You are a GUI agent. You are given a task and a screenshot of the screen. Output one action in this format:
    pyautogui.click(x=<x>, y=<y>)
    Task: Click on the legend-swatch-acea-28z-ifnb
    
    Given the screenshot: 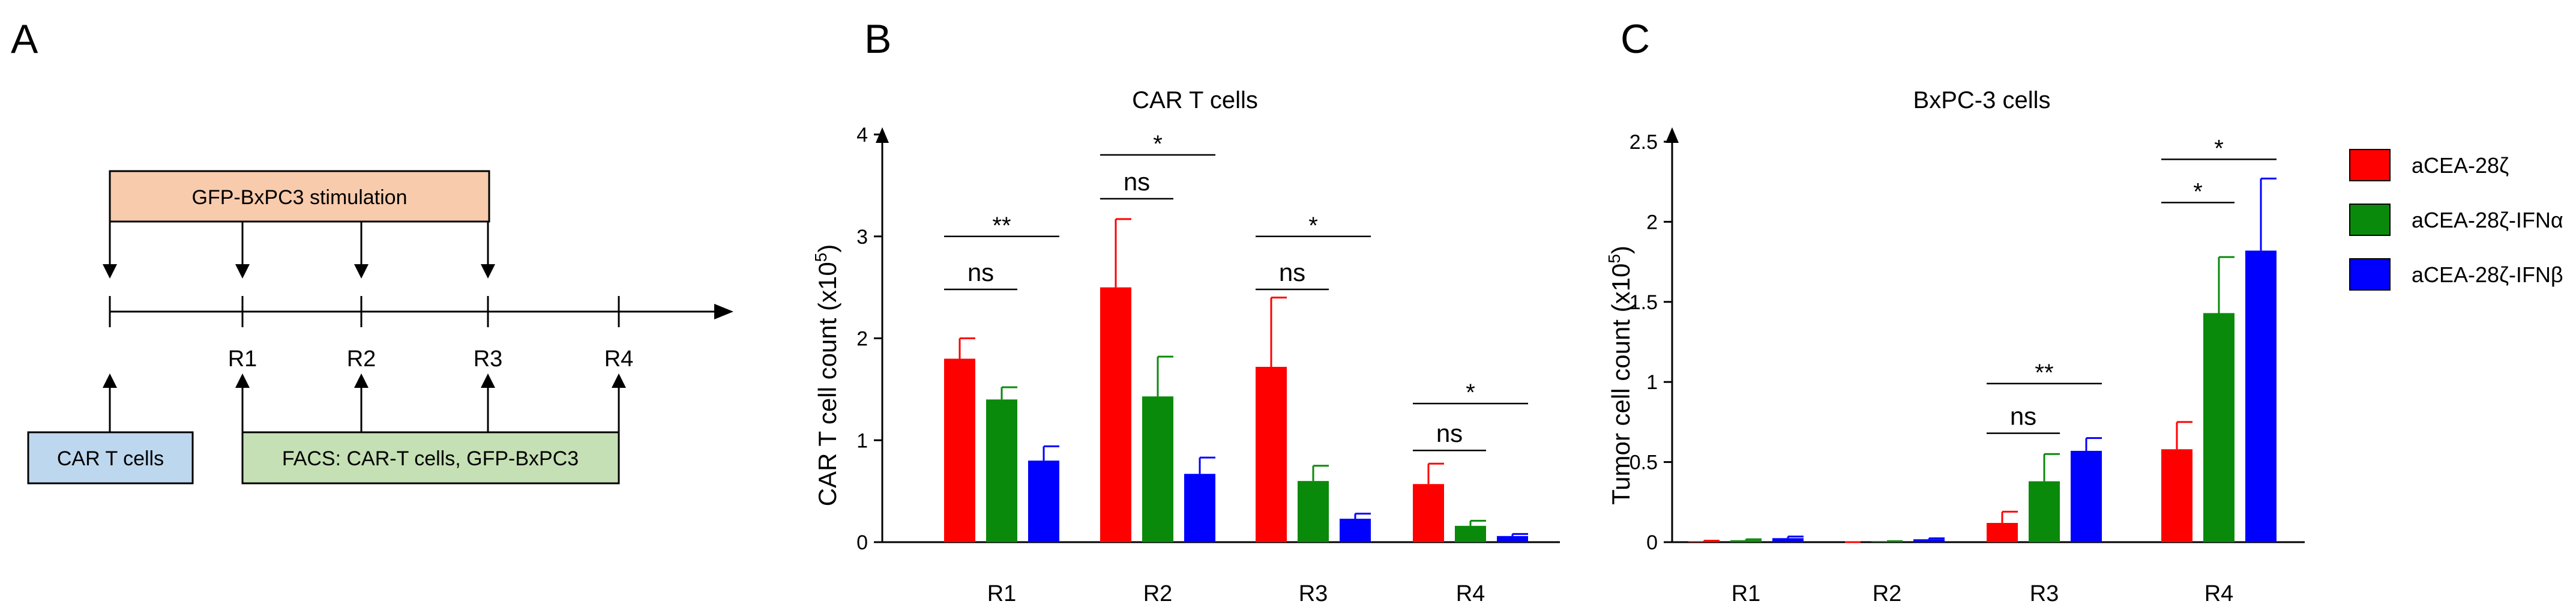 What is the action you would take?
    pyautogui.click(x=2370, y=274)
    